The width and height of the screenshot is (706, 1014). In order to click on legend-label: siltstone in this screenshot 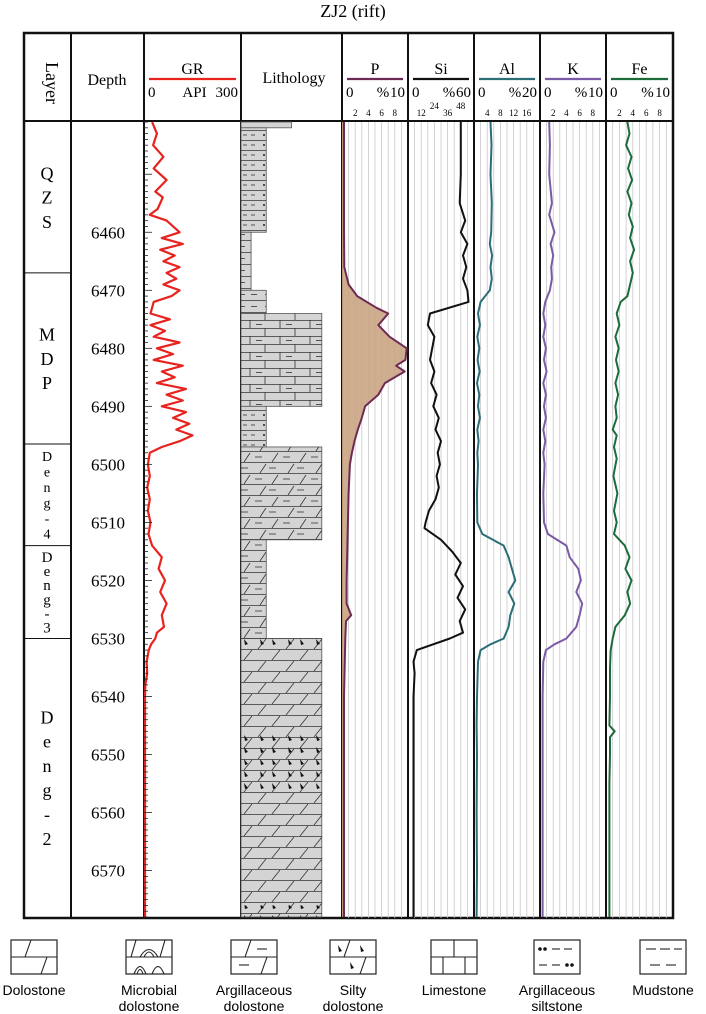, I will do `click(557, 1006)`.